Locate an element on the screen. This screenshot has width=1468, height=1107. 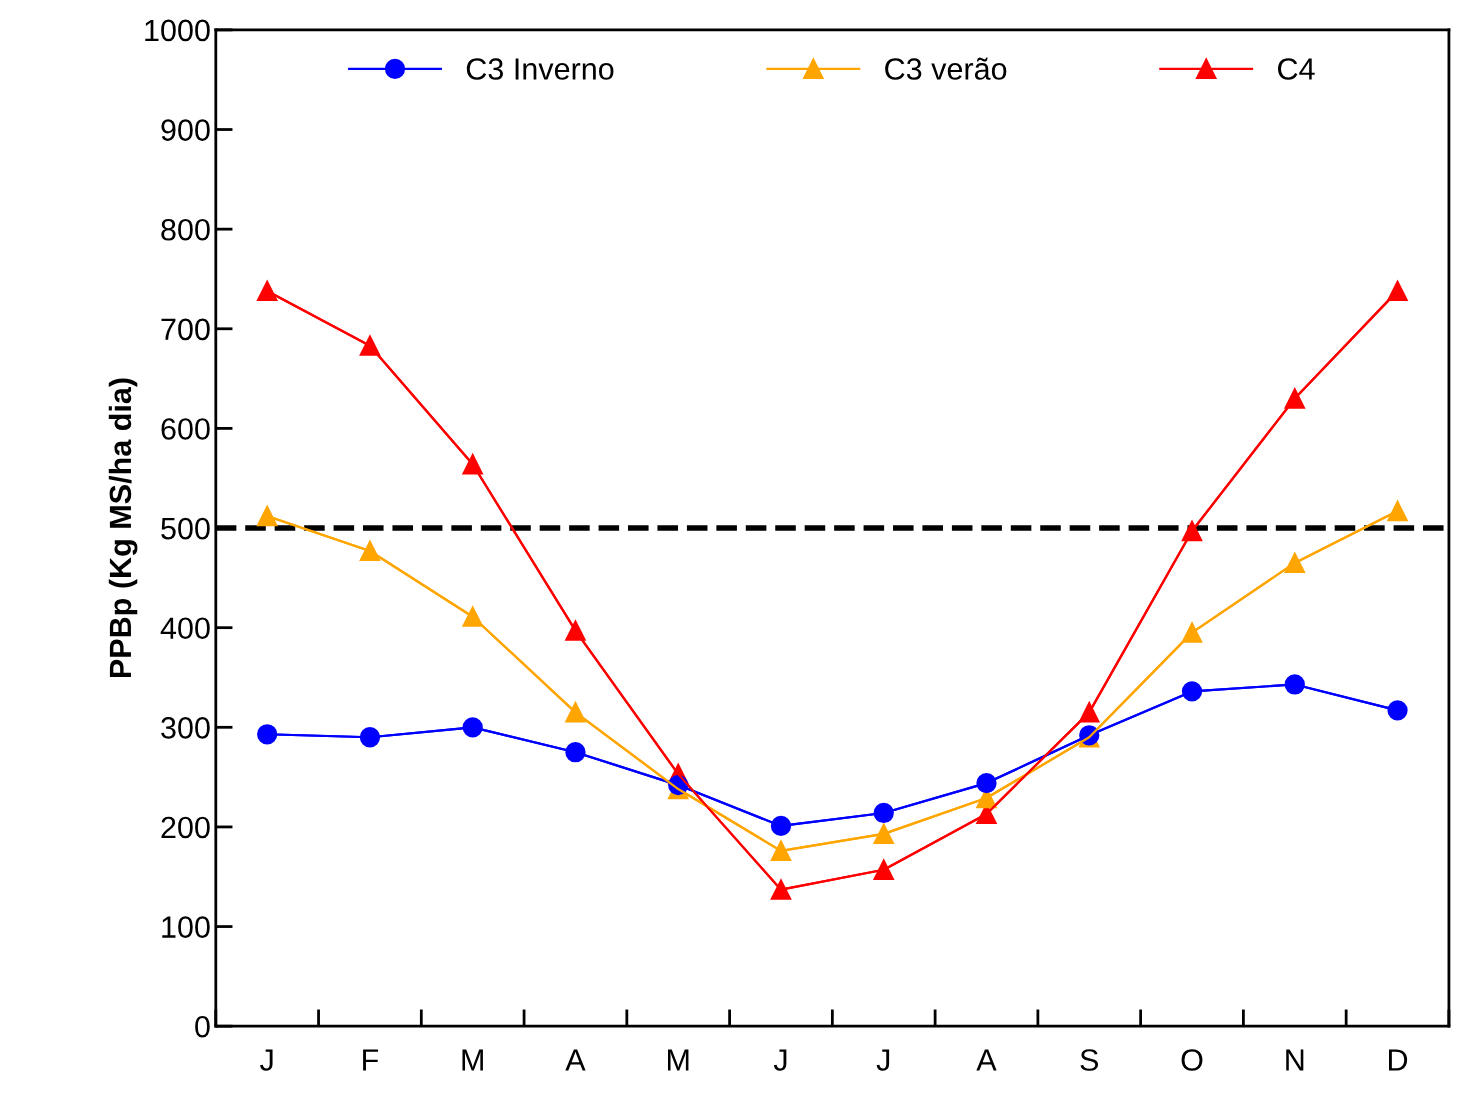
x-tick-label: N is located at coordinates (1295, 1060).